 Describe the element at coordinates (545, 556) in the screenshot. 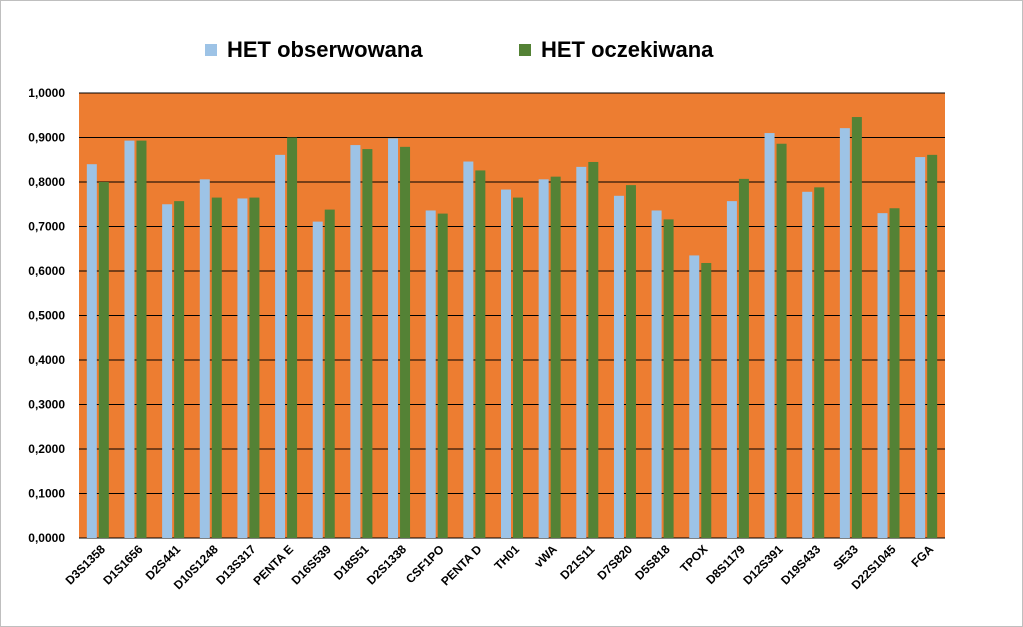

I see `x-tick-label: vWA` at that location.